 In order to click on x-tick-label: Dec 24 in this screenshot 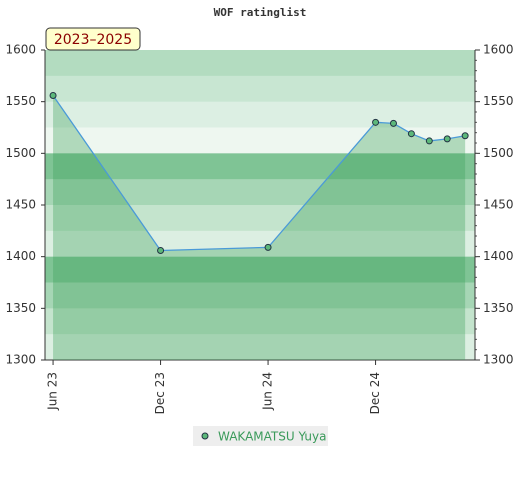, I will do `click(375, 393)`.